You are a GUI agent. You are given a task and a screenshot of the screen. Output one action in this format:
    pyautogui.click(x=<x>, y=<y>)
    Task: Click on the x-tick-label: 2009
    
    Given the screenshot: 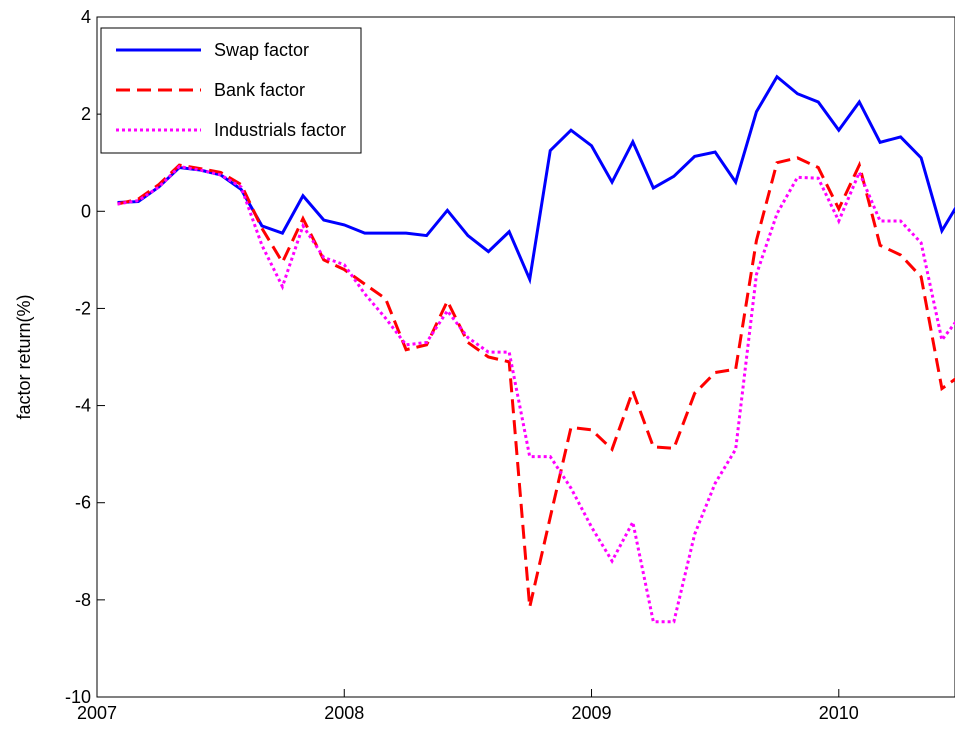 What is the action you would take?
    pyautogui.click(x=592, y=713)
    